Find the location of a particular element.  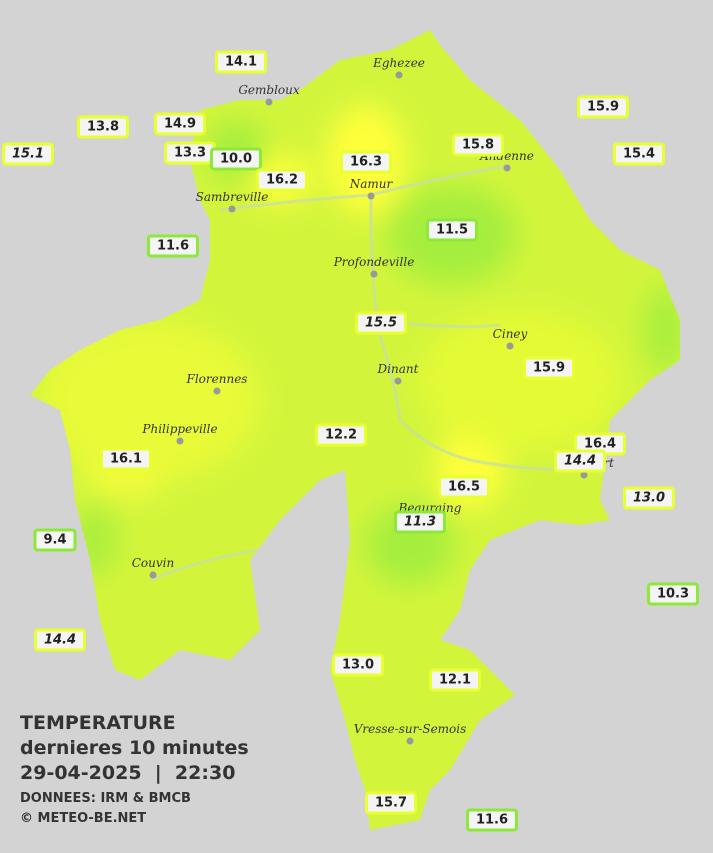

station-value: 15.4 is located at coordinates (639, 154).